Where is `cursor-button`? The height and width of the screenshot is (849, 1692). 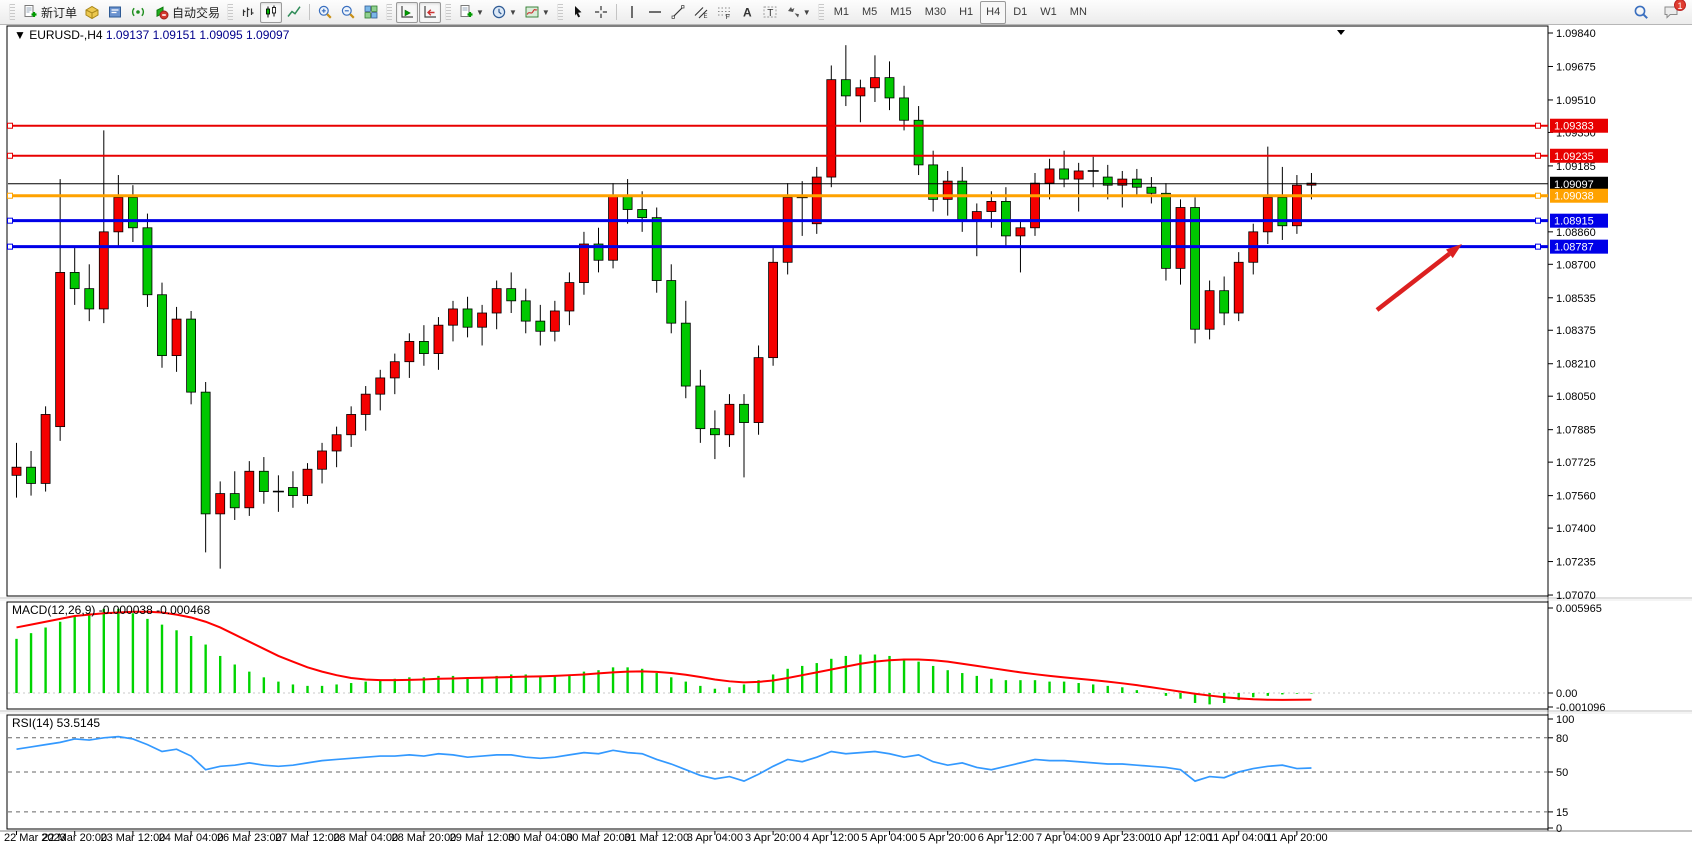
cursor-button is located at coordinates (578, 12).